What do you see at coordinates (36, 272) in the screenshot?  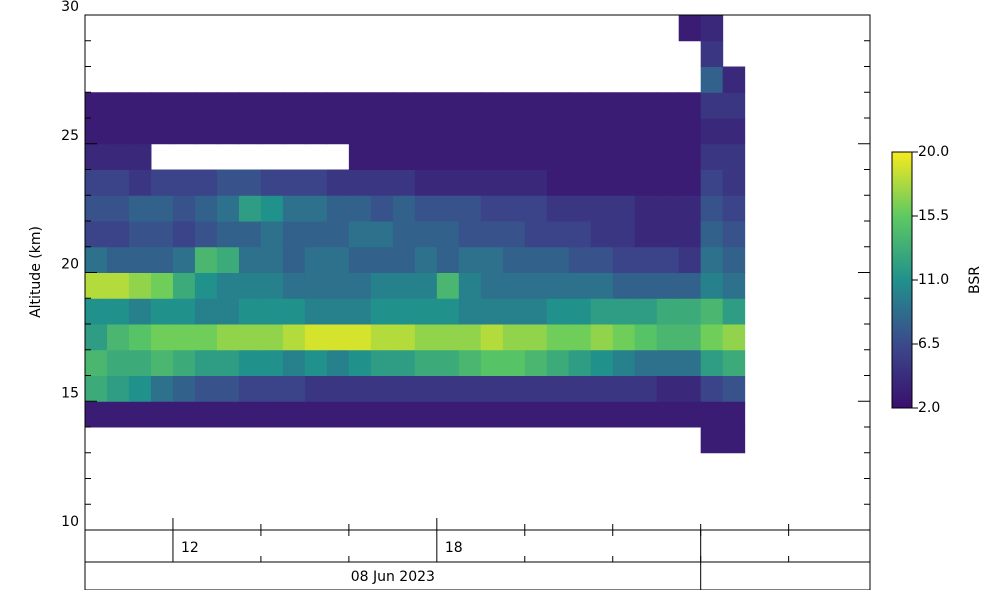 I see `y-axis-title: Altitude (km)` at bounding box center [36, 272].